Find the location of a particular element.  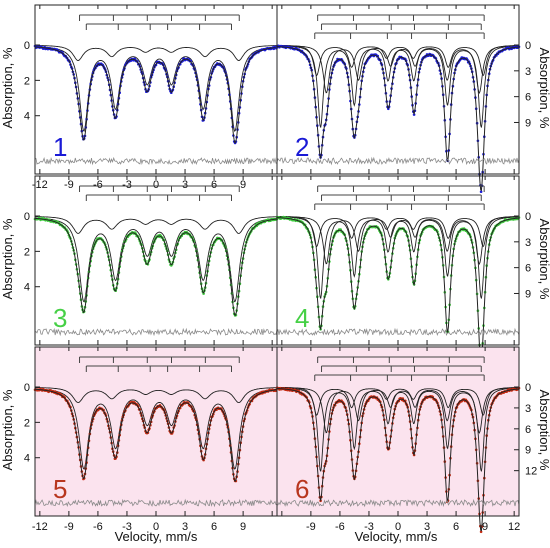

panel-label: 5 is located at coordinates (60, 489).